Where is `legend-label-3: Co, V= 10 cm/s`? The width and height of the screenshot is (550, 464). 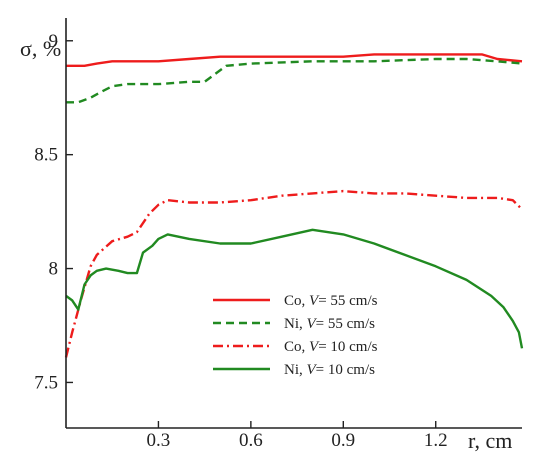
legend-label-3: Co, V= 10 cm/s is located at coordinates (331, 347).